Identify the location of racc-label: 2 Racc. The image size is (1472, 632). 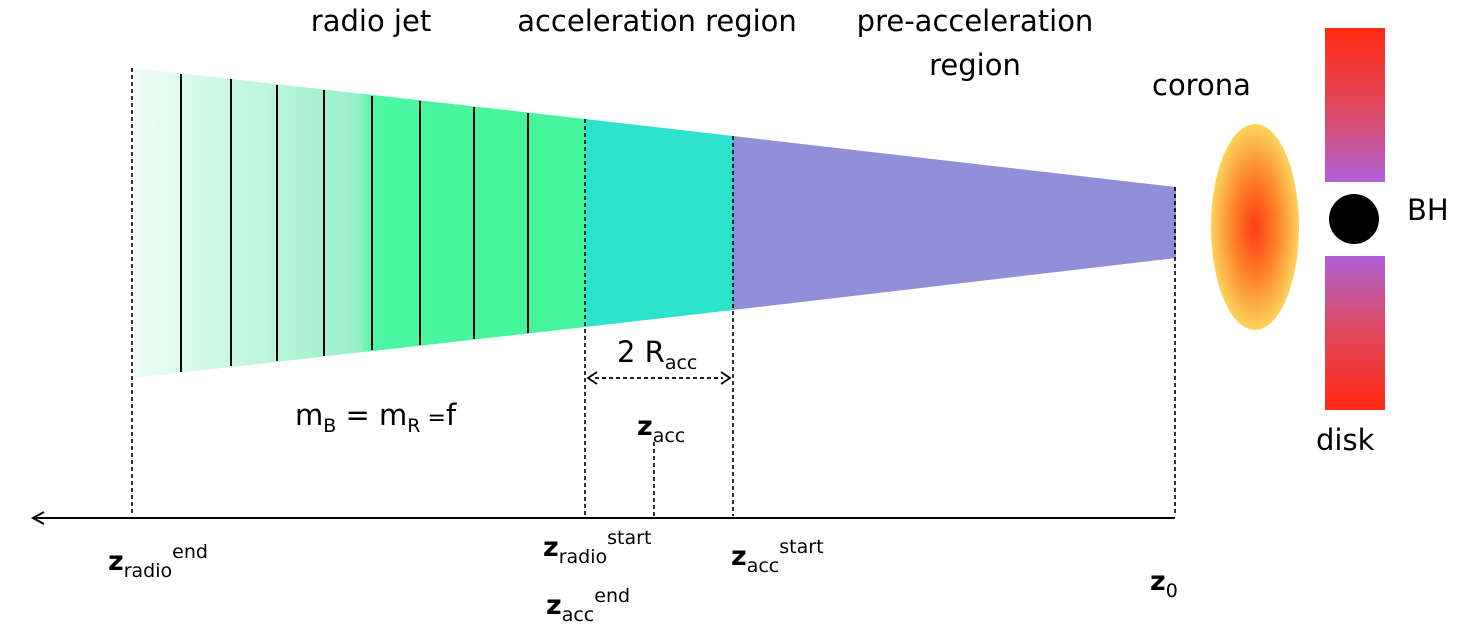
(657, 354).